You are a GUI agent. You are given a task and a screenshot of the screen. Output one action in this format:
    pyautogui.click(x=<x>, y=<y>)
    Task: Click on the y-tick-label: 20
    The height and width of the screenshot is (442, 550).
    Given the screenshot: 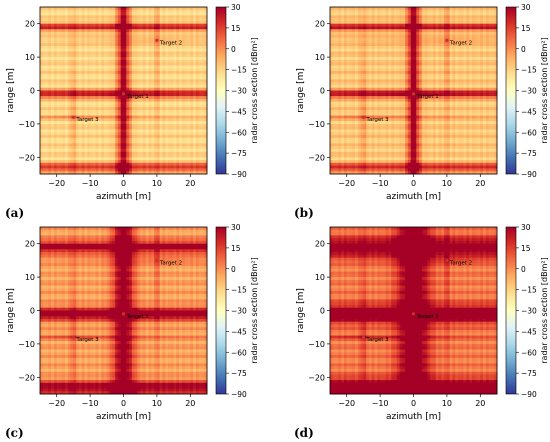 What is the action you would take?
    pyautogui.click(x=320, y=24)
    